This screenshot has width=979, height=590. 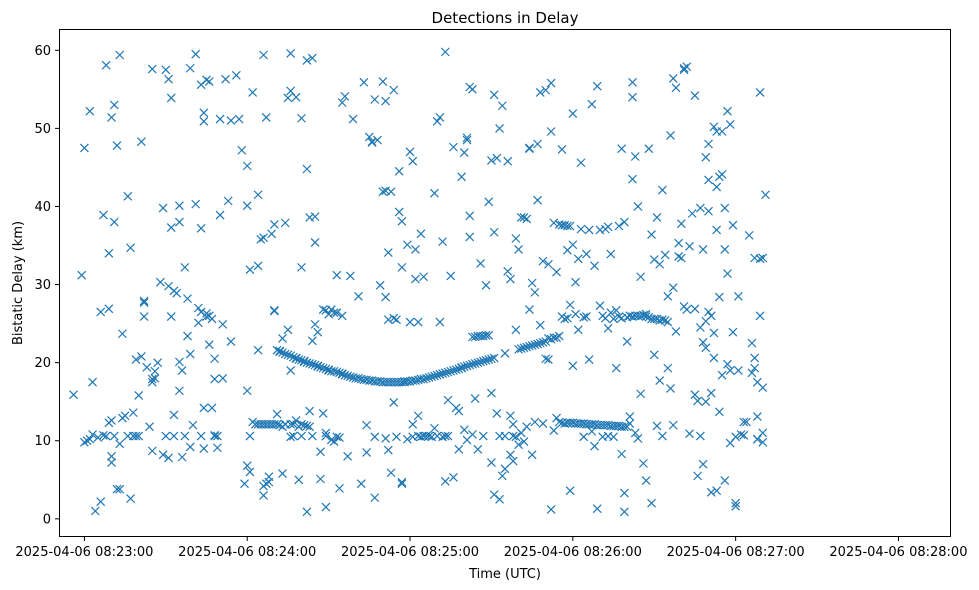 I want to click on y-tick-label: 30, so click(x=42, y=285).